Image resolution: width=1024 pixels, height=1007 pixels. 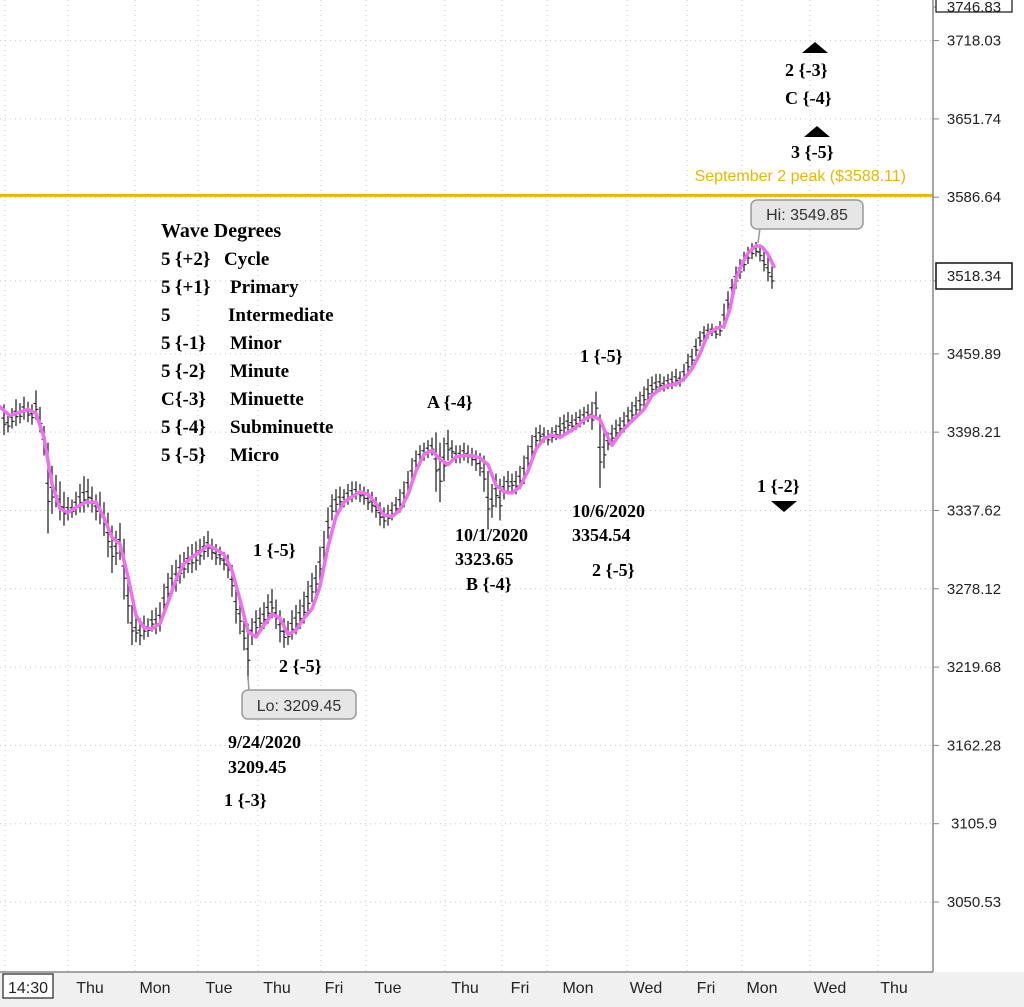 I want to click on down-triangle-icon, so click(x=784, y=506).